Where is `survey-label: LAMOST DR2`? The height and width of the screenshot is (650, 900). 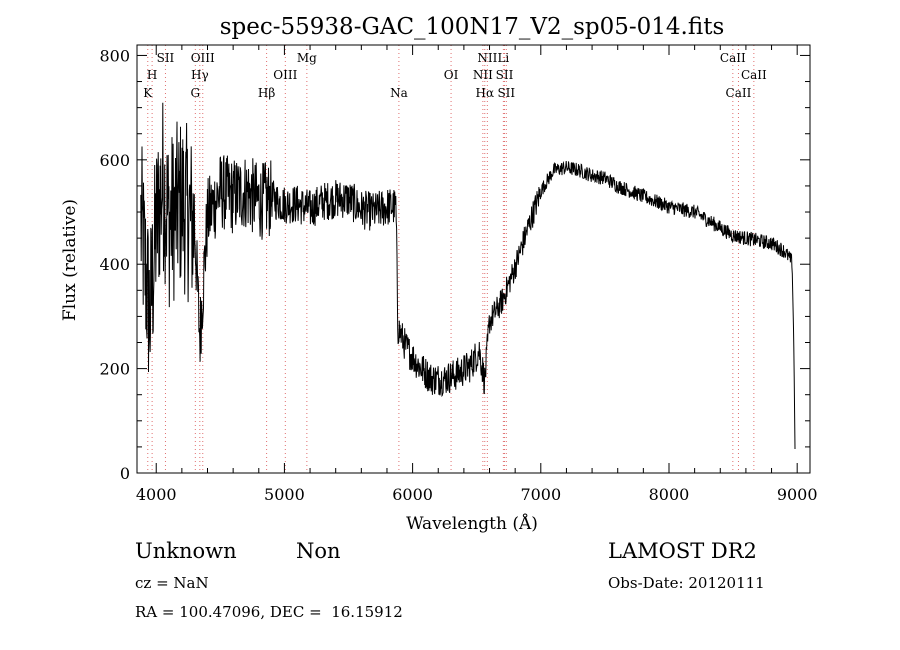 survey-label: LAMOST DR2 is located at coordinates (682, 551).